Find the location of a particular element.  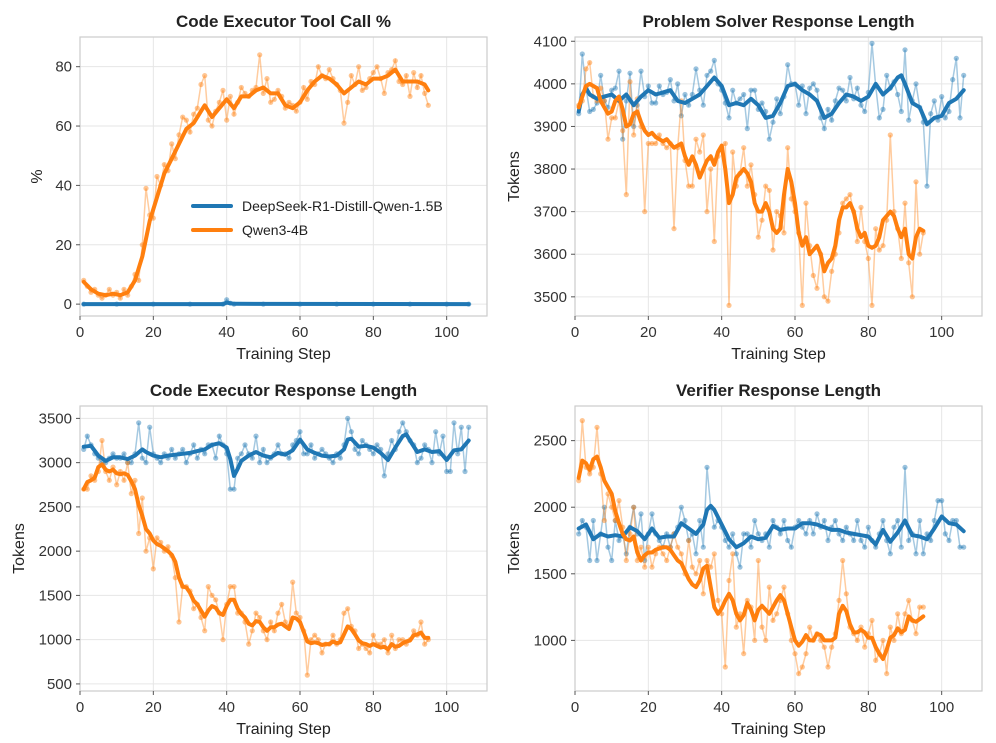

x-tick-label: 100 is located at coordinates (446, 332).